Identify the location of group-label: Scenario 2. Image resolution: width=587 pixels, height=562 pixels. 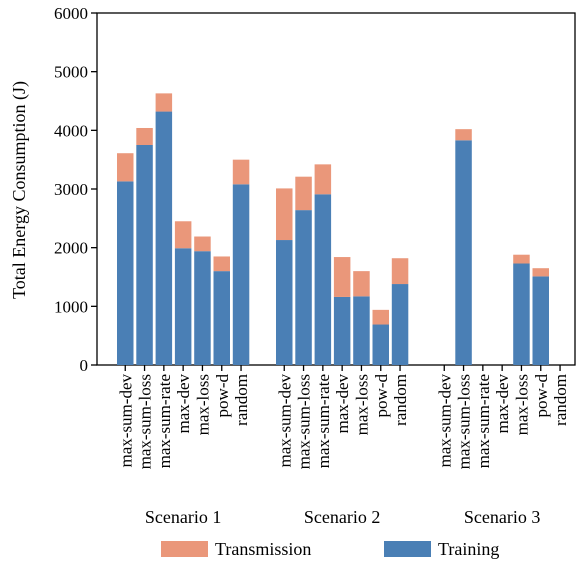
(342, 517).